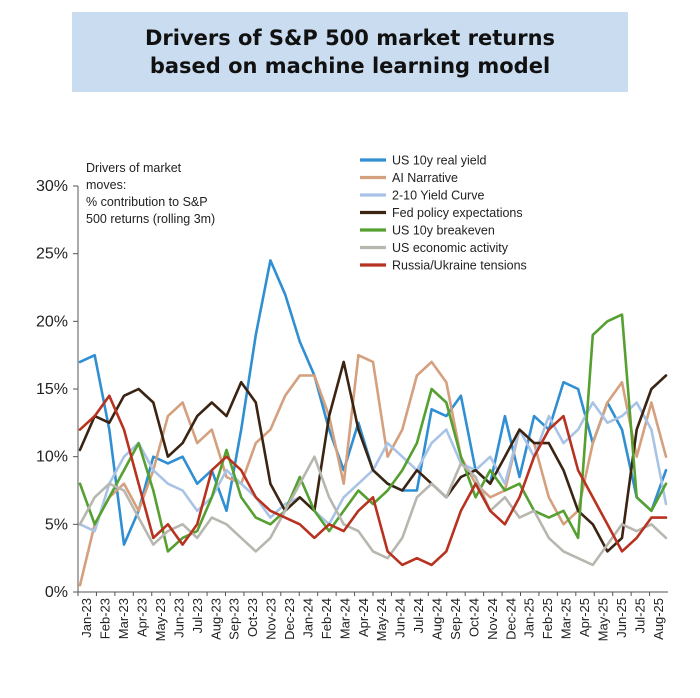 This screenshot has width=700, height=698. I want to click on x-tick-label: Jan-25, so click(529, 618).